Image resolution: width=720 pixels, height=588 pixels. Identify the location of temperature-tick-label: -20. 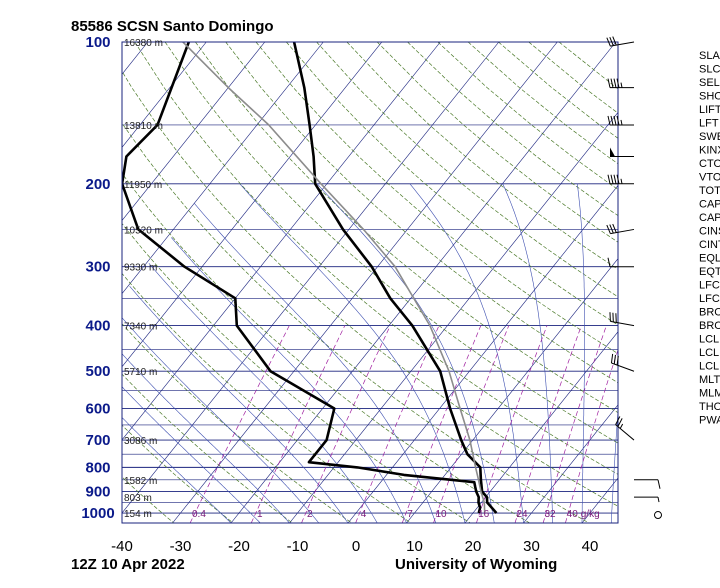
(239, 546).